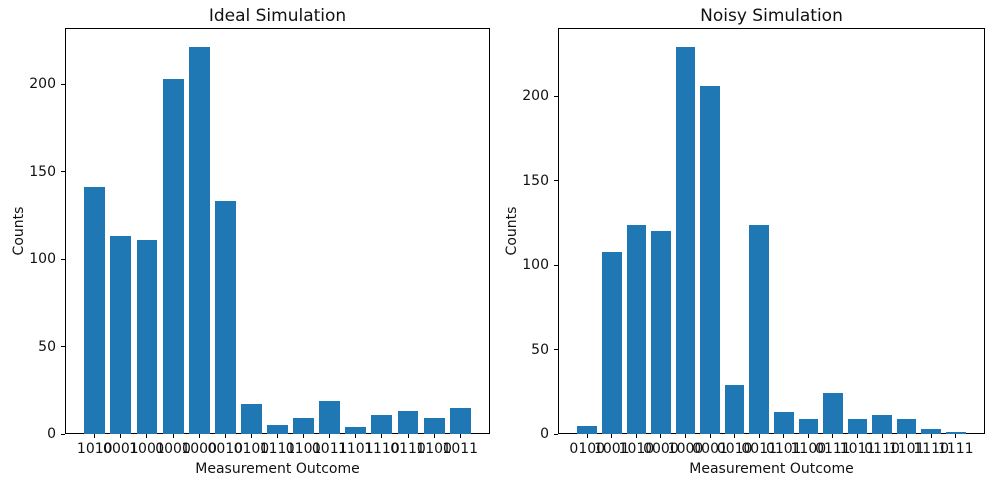 The height and width of the screenshot is (490, 990). Describe the element at coordinates (512, 231) in the screenshot. I see `y-axis-label-noisy: Counts` at that location.